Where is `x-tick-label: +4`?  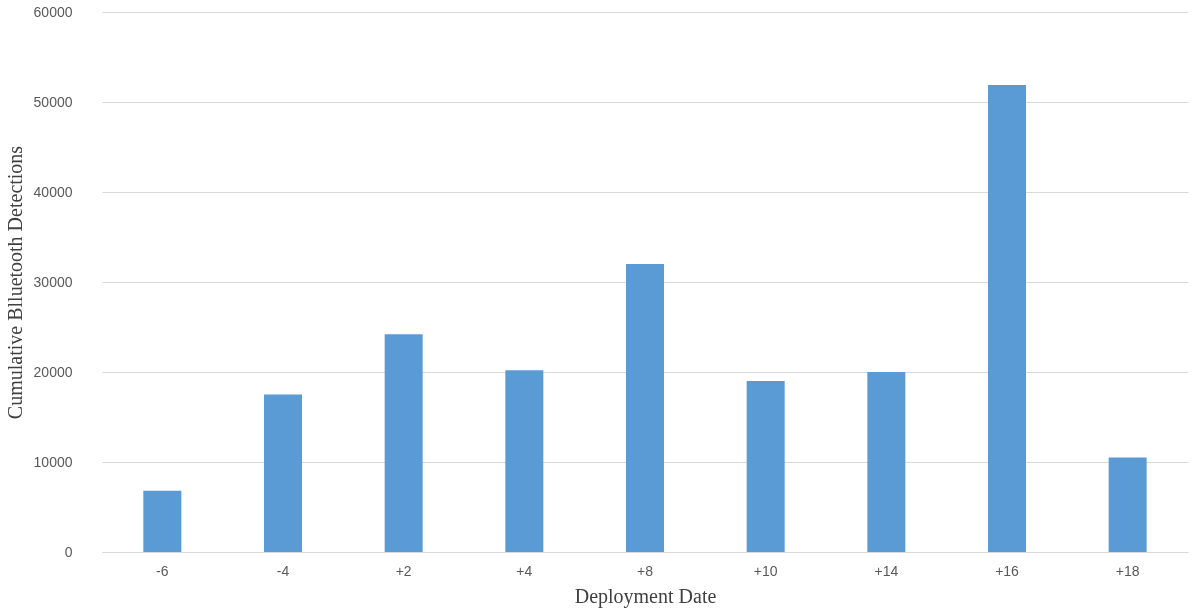
x-tick-label: +4 is located at coordinates (524, 570).